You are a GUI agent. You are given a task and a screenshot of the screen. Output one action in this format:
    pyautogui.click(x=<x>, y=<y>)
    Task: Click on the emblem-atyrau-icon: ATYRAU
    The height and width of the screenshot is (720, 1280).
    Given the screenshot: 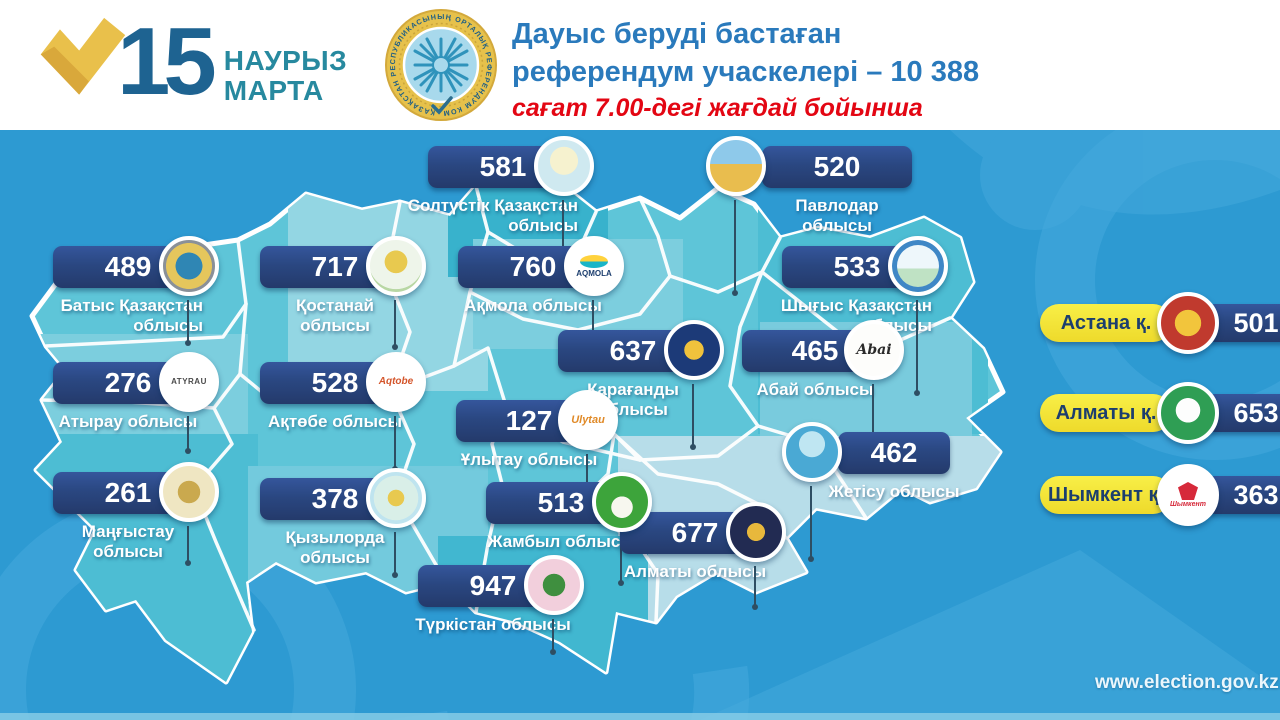 What is the action you would take?
    pyautogui.click(x=189, y=382)
    